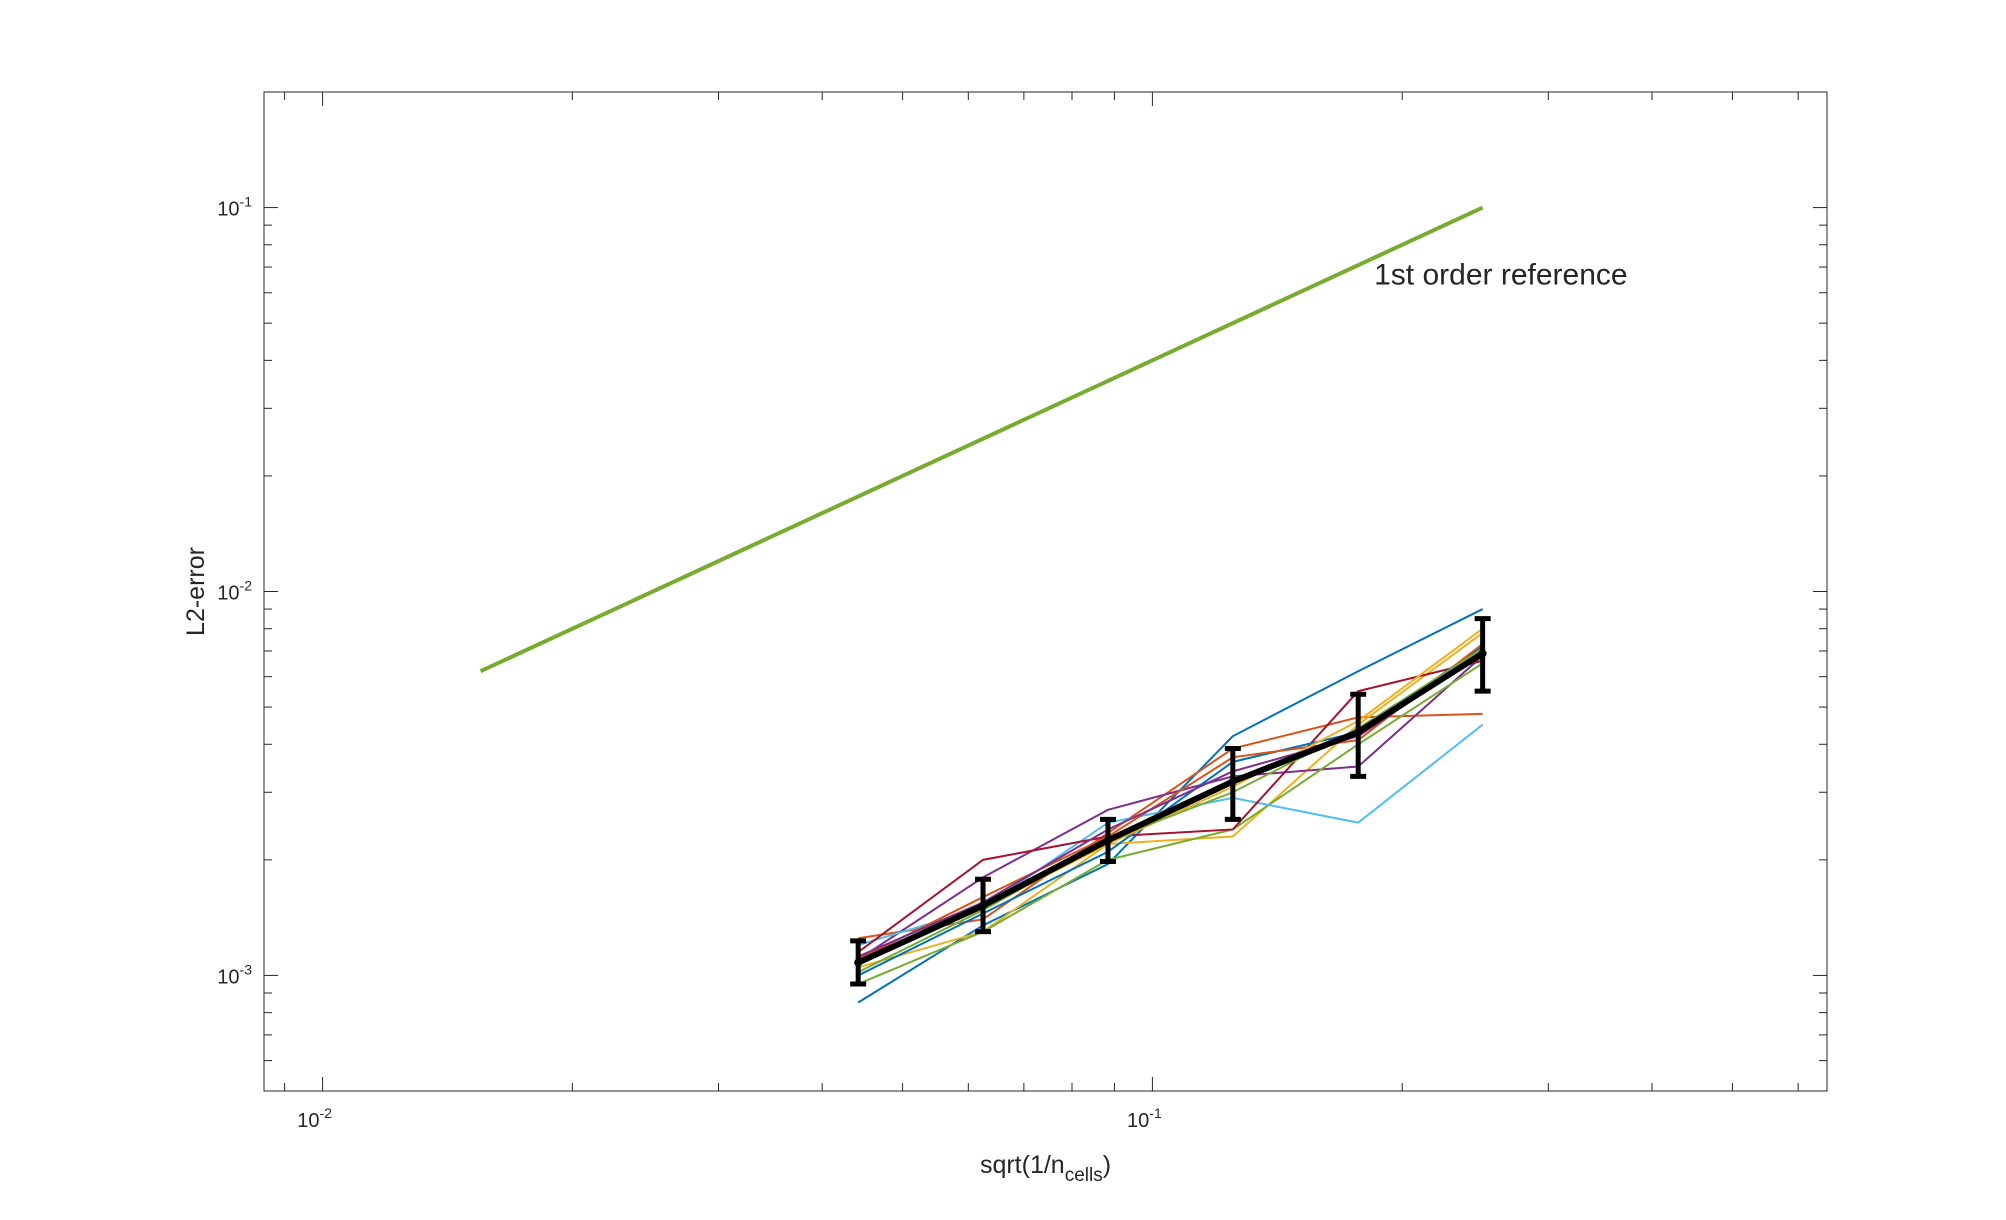  Describe the element at coordinates (1500, 275) in the screenshot. I see `reference-annotation: 1st order reference` at that location.